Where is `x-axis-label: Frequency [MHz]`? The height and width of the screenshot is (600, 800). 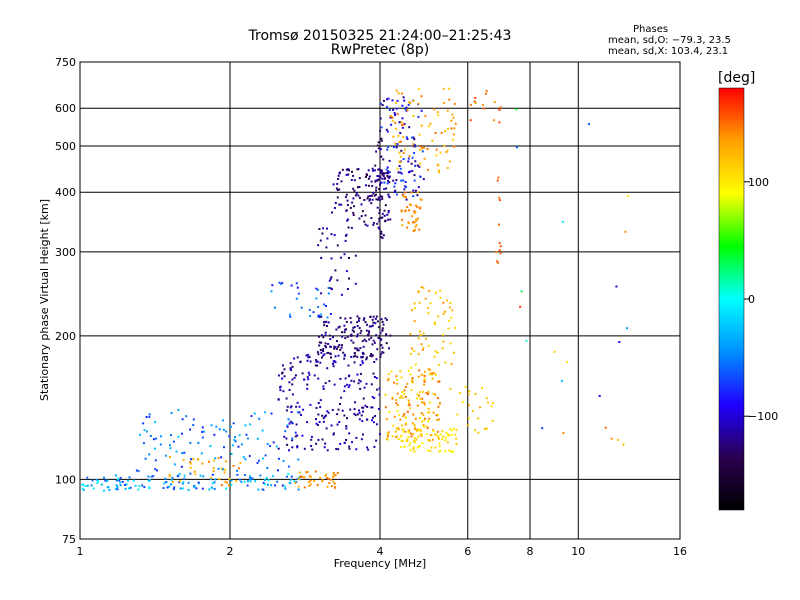
x-axis-label: Frequency [MHz] is located at coordinates (380, 563).